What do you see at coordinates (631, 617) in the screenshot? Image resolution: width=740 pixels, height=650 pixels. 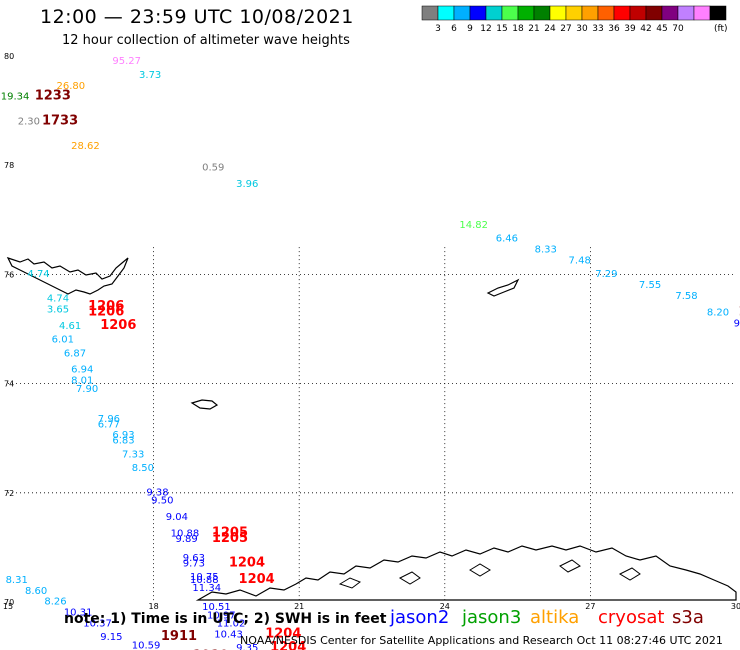 I see `satellite-legend-cryosat: cryosat` at bounding box center [631, 617].